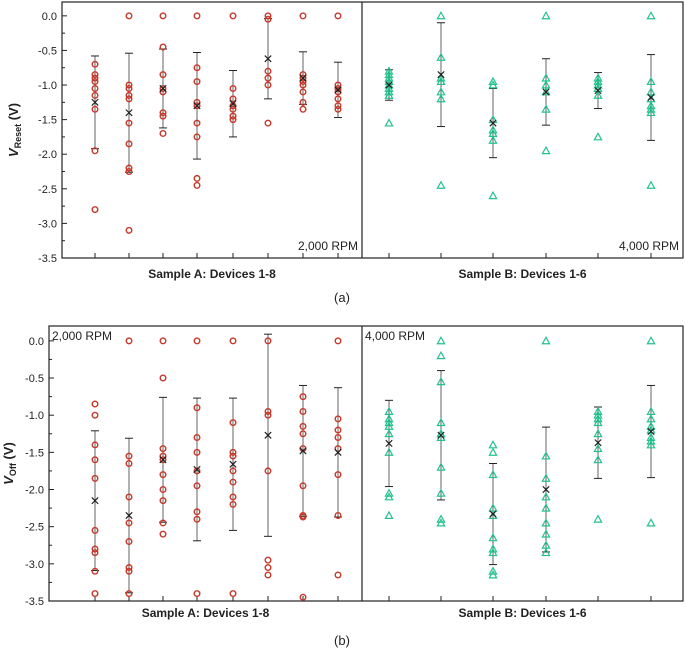 The height and width of the screenshot is (652, 685). What do you see at coordinates (34, 491) in the screenshot?
I see `y-tick-label: -2.0` at bounding box center [34, 491].